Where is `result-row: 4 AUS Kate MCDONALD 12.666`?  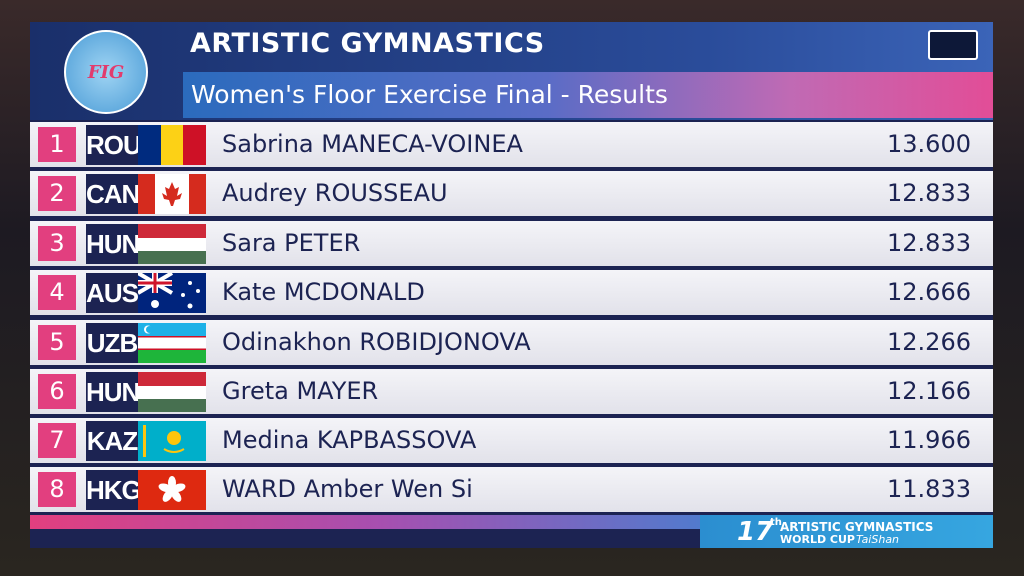
result-row: 4 AUS Kate MCDONALD 12.666 is located at coordinates (511, 292).